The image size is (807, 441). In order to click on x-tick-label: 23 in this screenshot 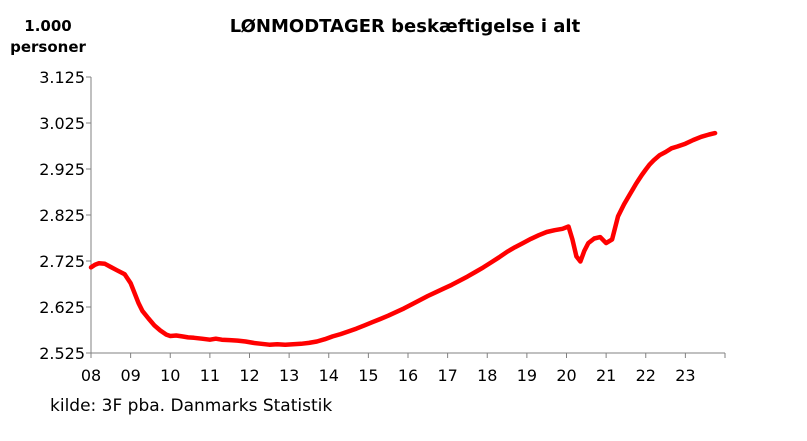, I will do `click(685, 375)`.